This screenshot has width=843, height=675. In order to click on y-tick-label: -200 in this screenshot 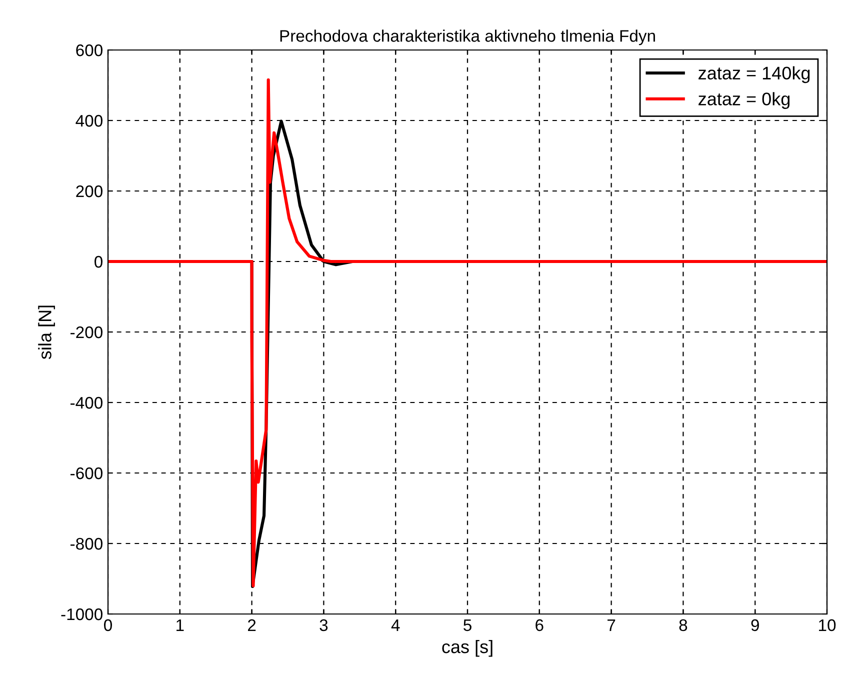, I will do `click(86, 332)`.